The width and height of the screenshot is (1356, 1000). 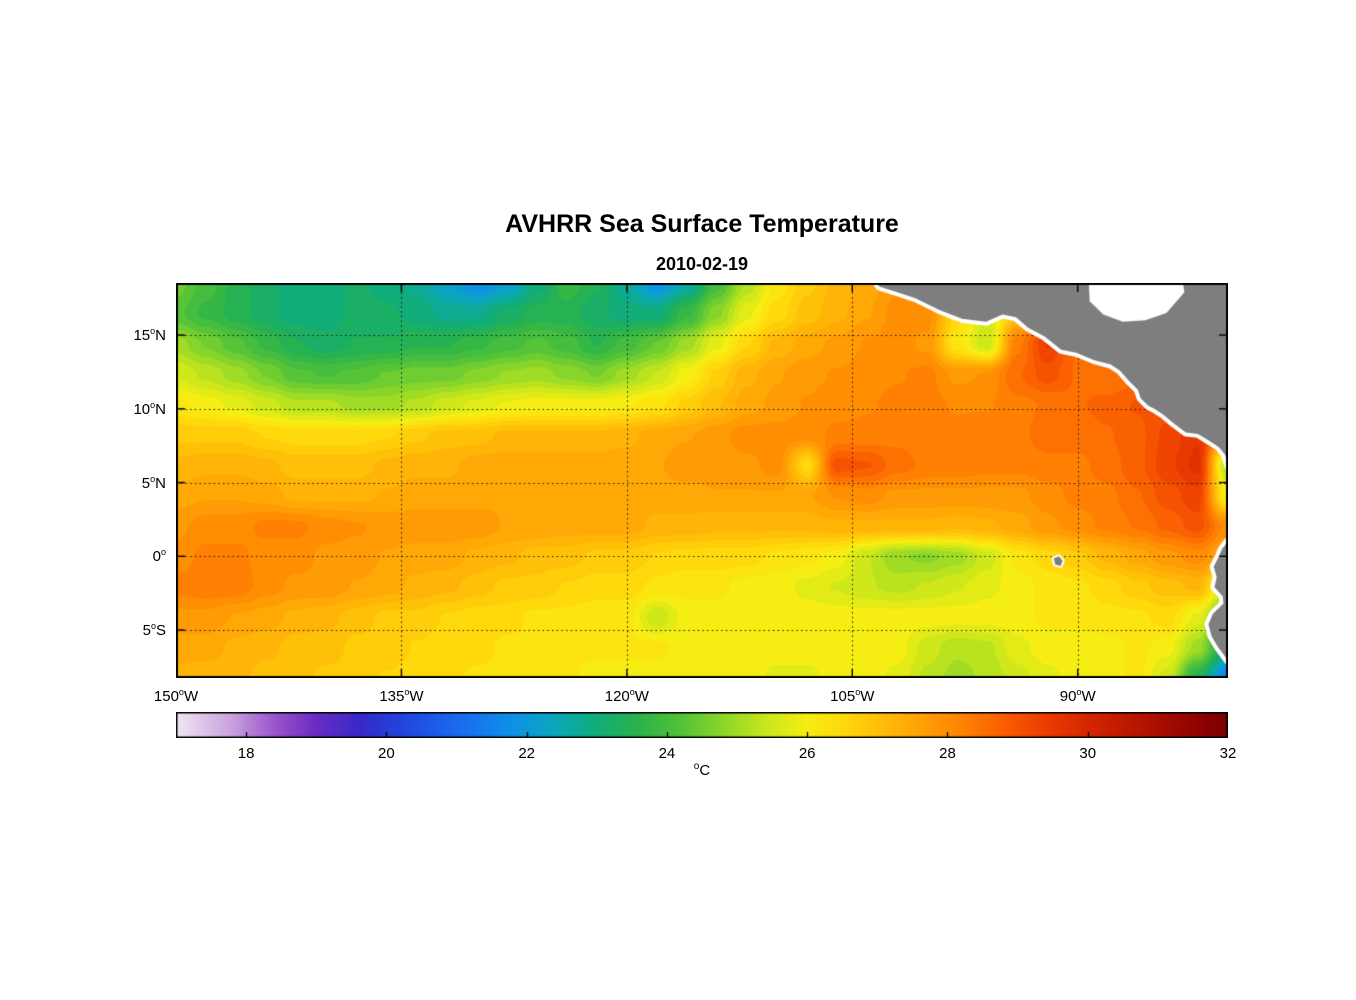 What do you see at coordinates (702, 264) in the screenshot?
I see `chart-subtitle: 2010-02-19` at bounding box center [702, 264].